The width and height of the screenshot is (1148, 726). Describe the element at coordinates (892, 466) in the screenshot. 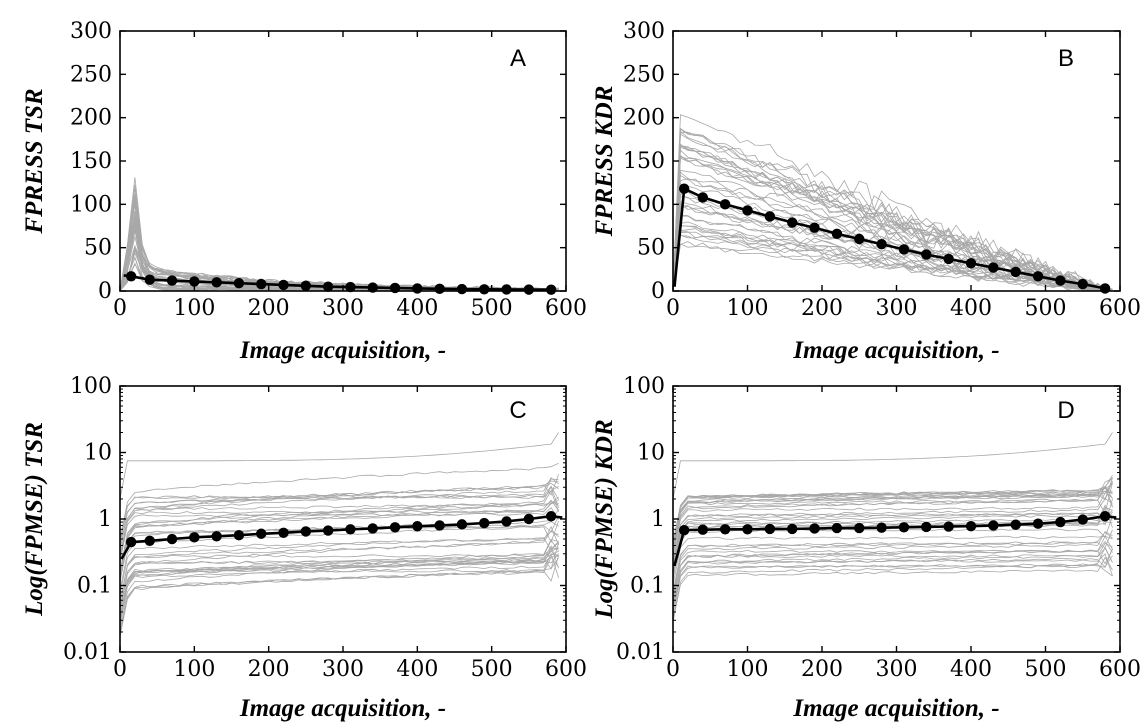

I see `trace-line-outlier` at that location.